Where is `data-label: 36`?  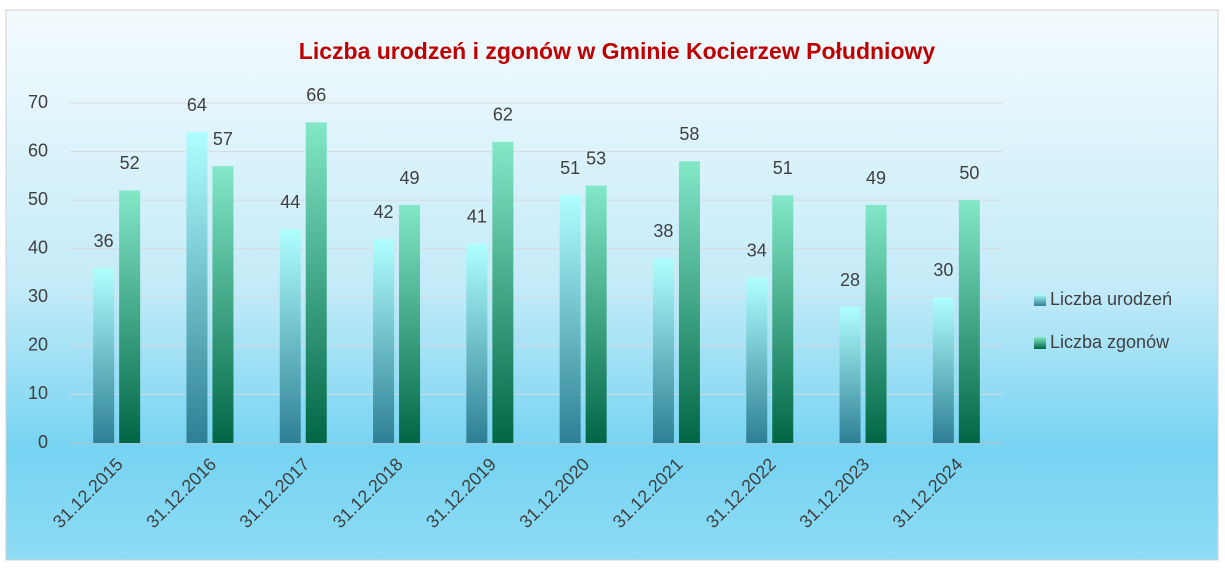 data-label: 36 is located at coordinates (104, 241).